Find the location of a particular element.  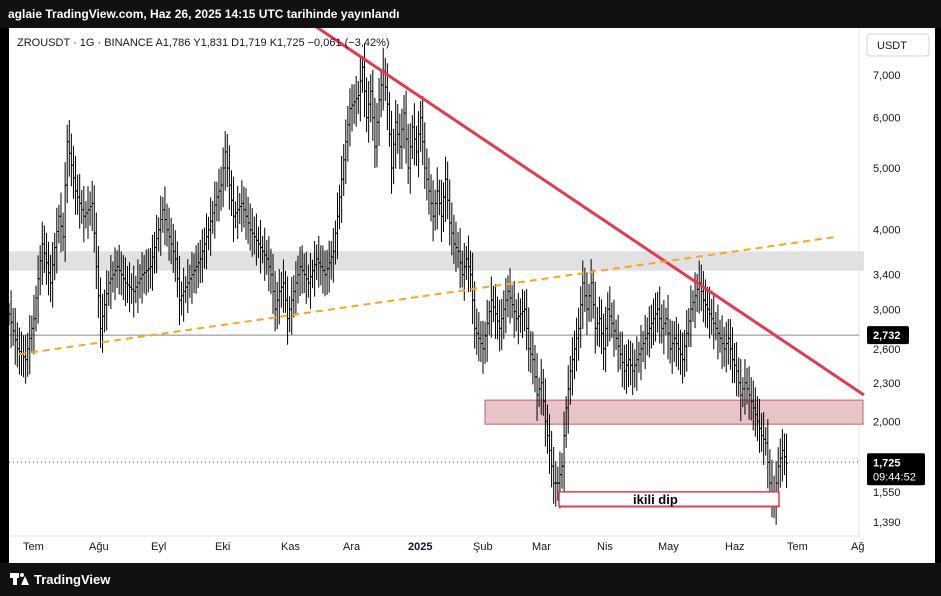

y-tick-label: 2,000 is located at coordinates (887, 422).